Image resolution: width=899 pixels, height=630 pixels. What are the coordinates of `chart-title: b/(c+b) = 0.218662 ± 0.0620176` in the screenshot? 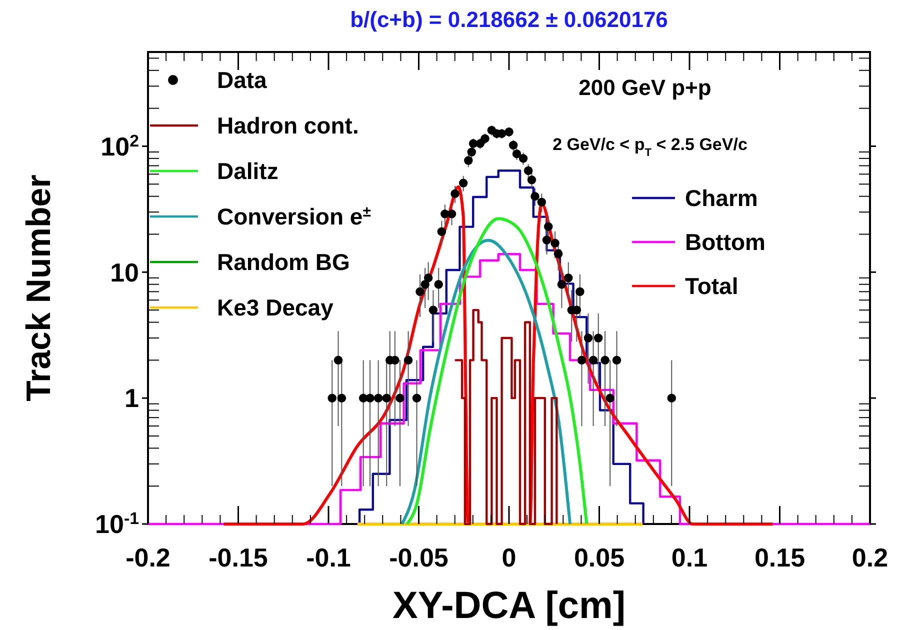 It's located at (509, 19).